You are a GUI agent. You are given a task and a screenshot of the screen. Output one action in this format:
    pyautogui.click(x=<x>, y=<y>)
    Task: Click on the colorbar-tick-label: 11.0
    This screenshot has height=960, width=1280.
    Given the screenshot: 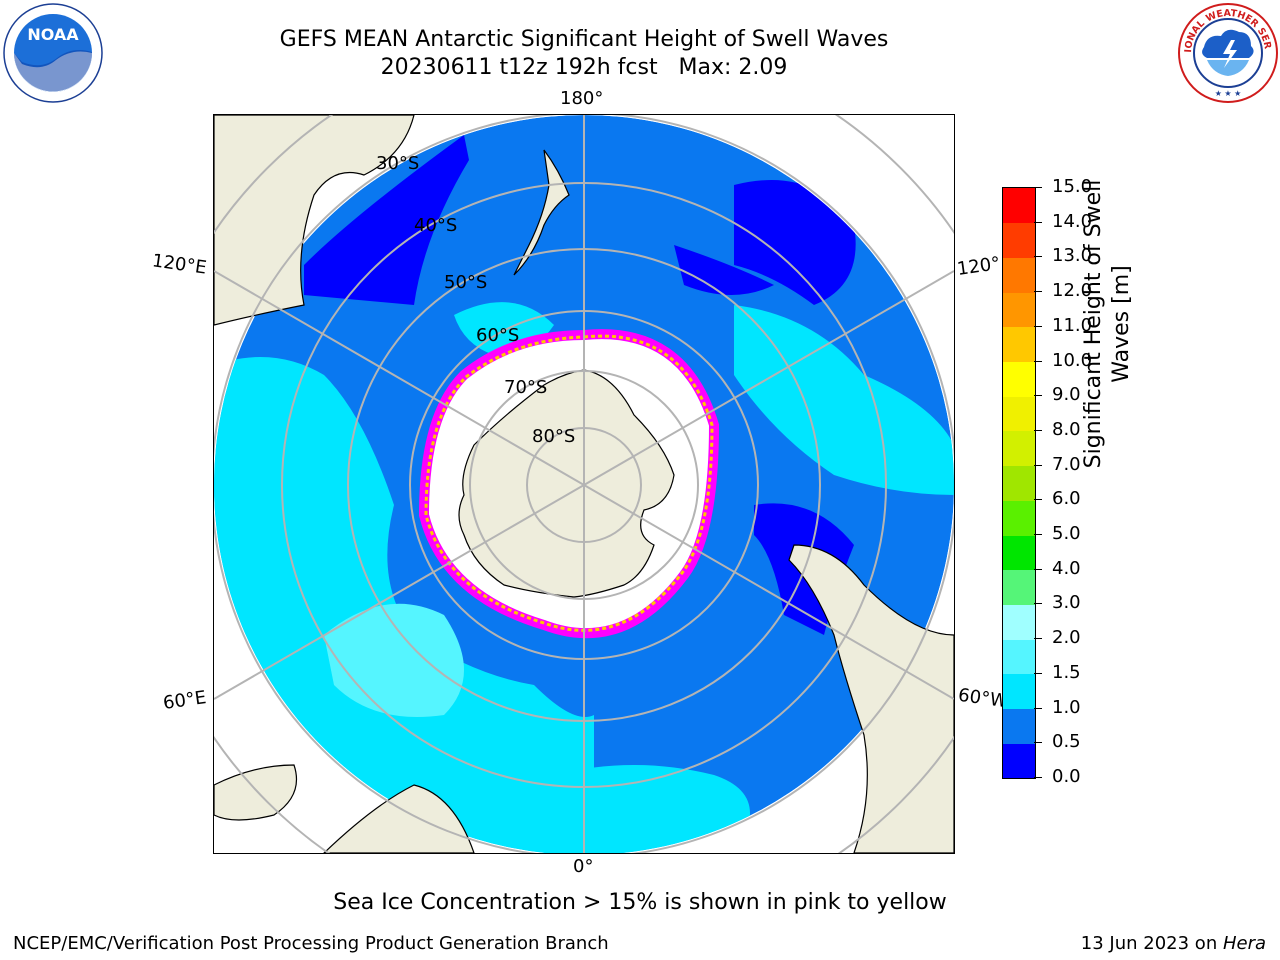 What is the action you would take?
    pyautogui.click(x=1072, y=325)
    